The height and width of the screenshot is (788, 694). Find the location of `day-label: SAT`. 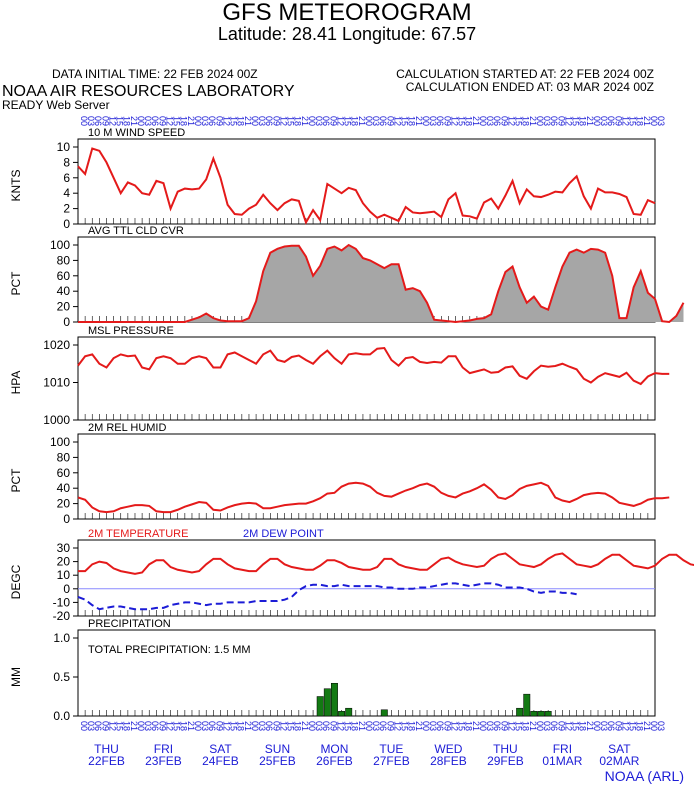

day-label: SAT is located at coordinates (220, 749).